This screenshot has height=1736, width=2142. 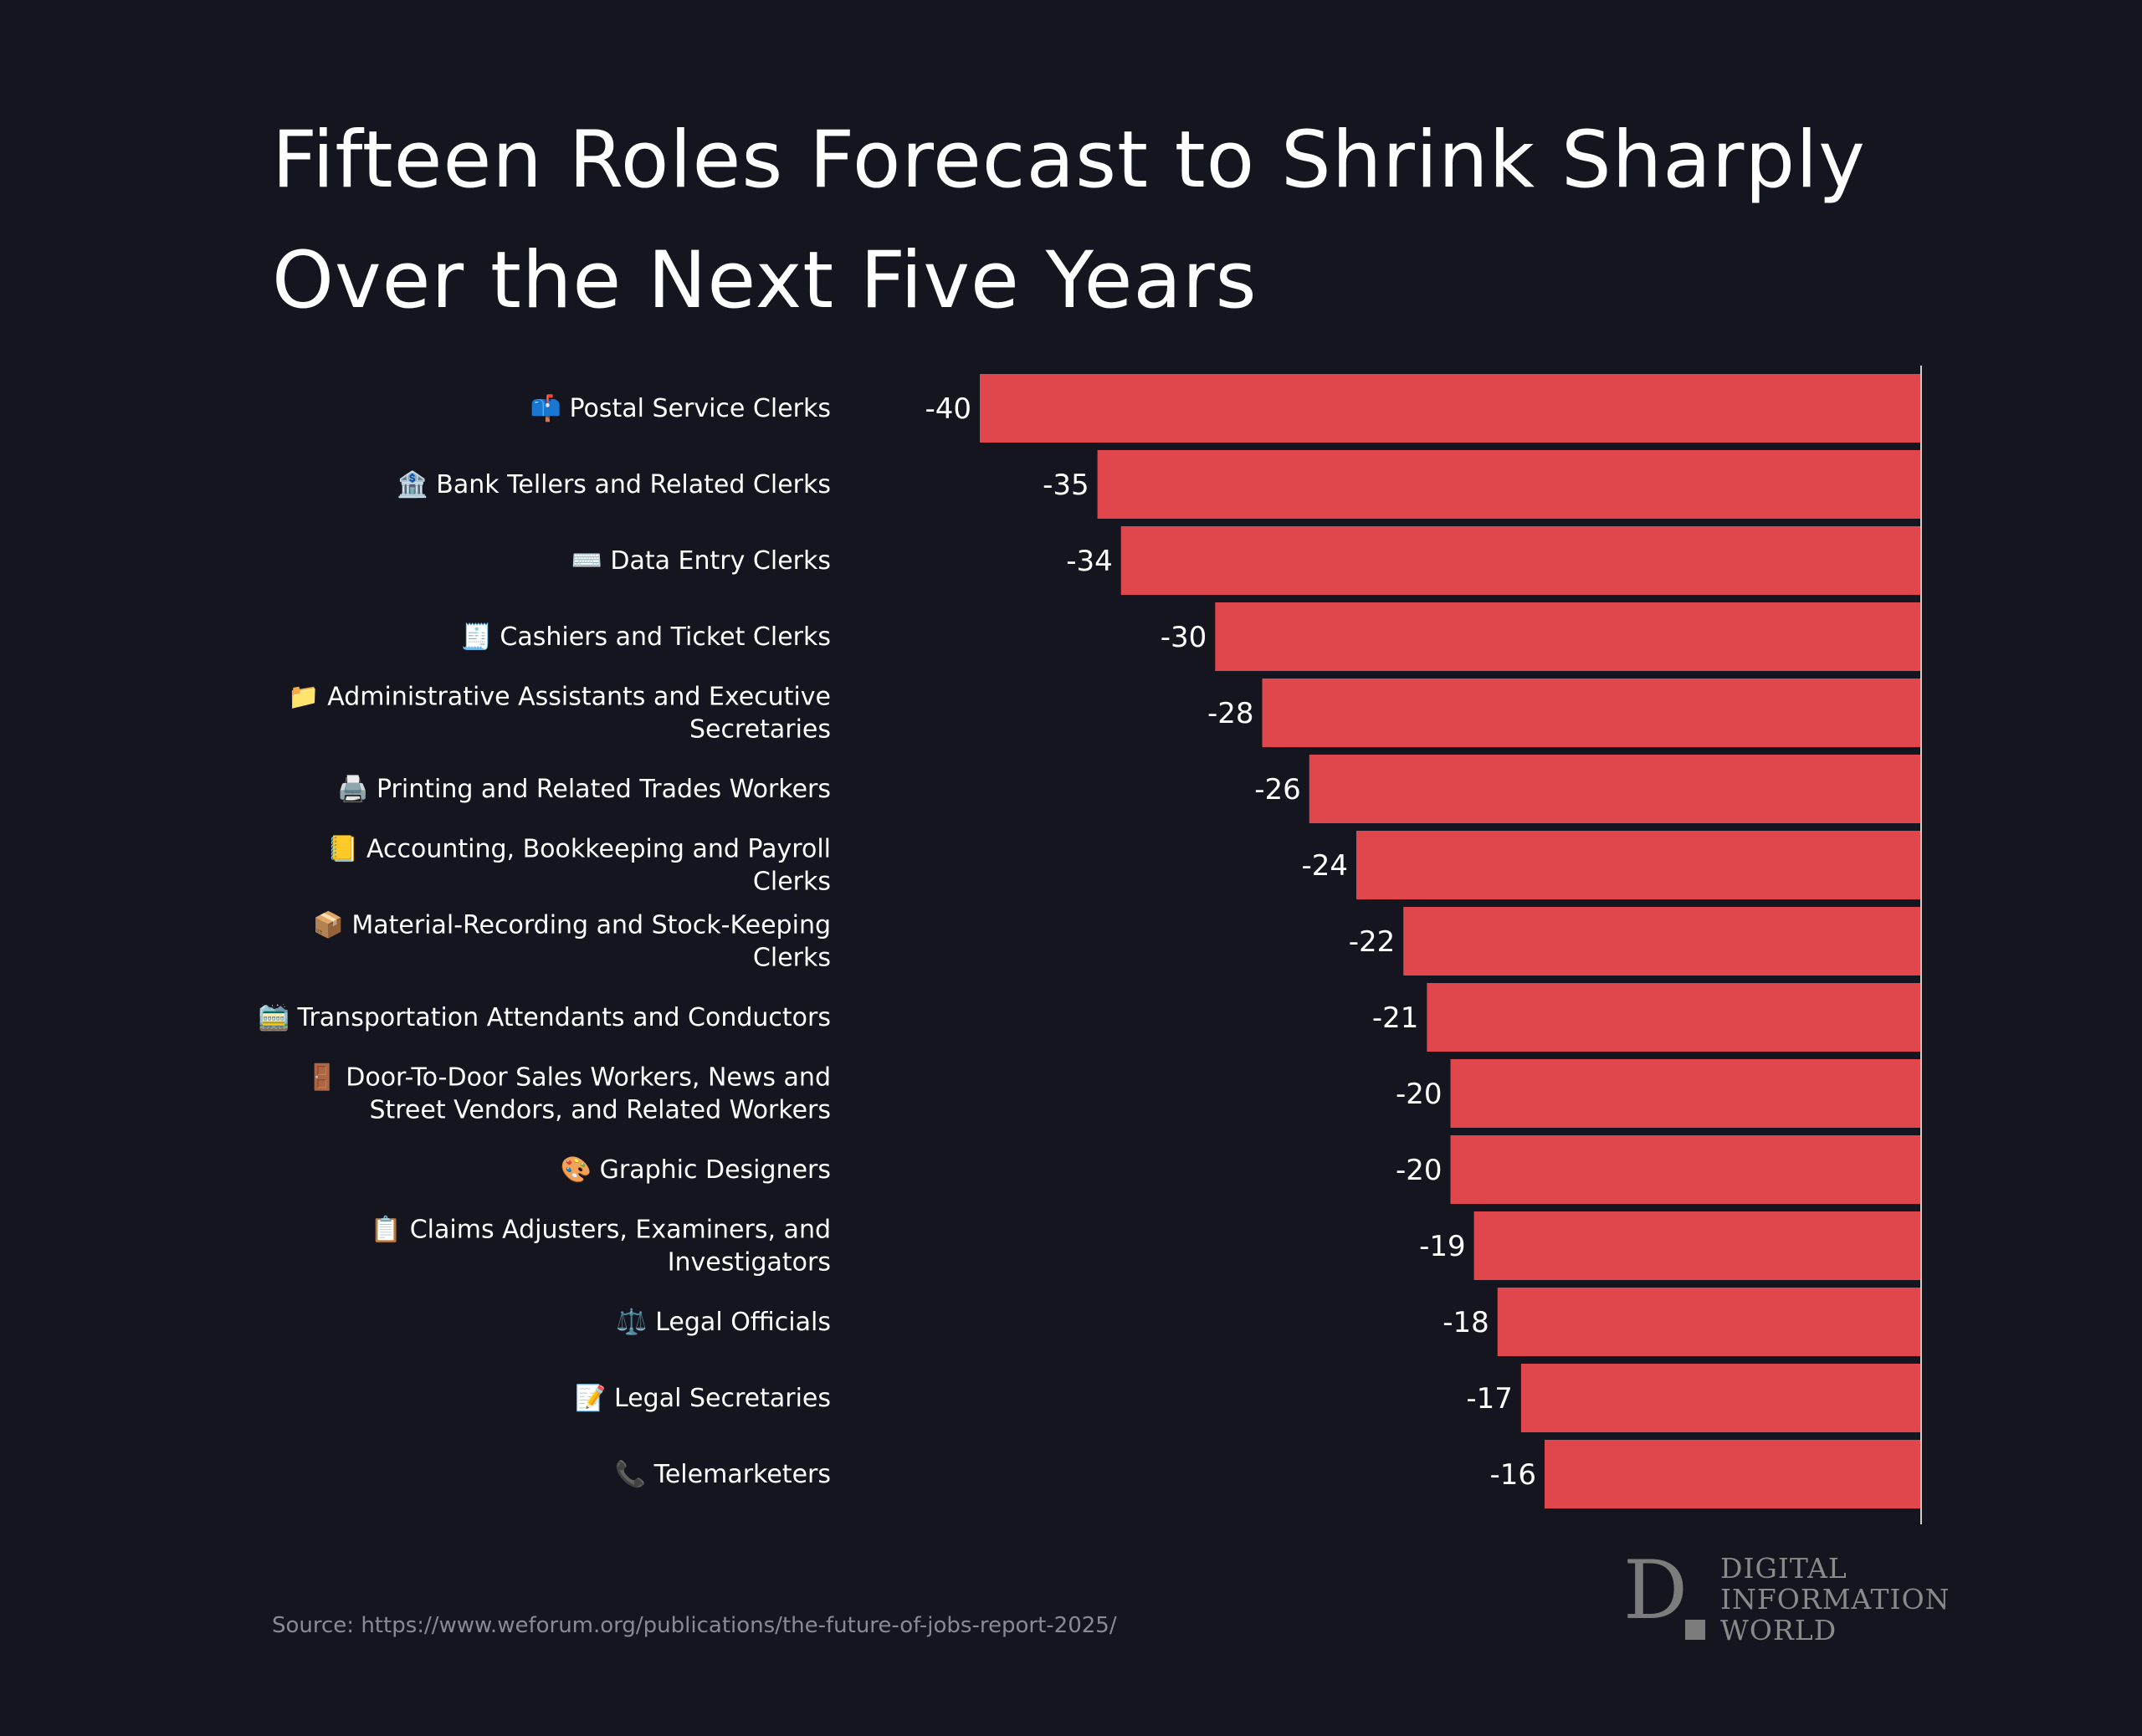 I want to click on category-label-10: 🎨 Graphic Designers, so click(x=696, y=1169).